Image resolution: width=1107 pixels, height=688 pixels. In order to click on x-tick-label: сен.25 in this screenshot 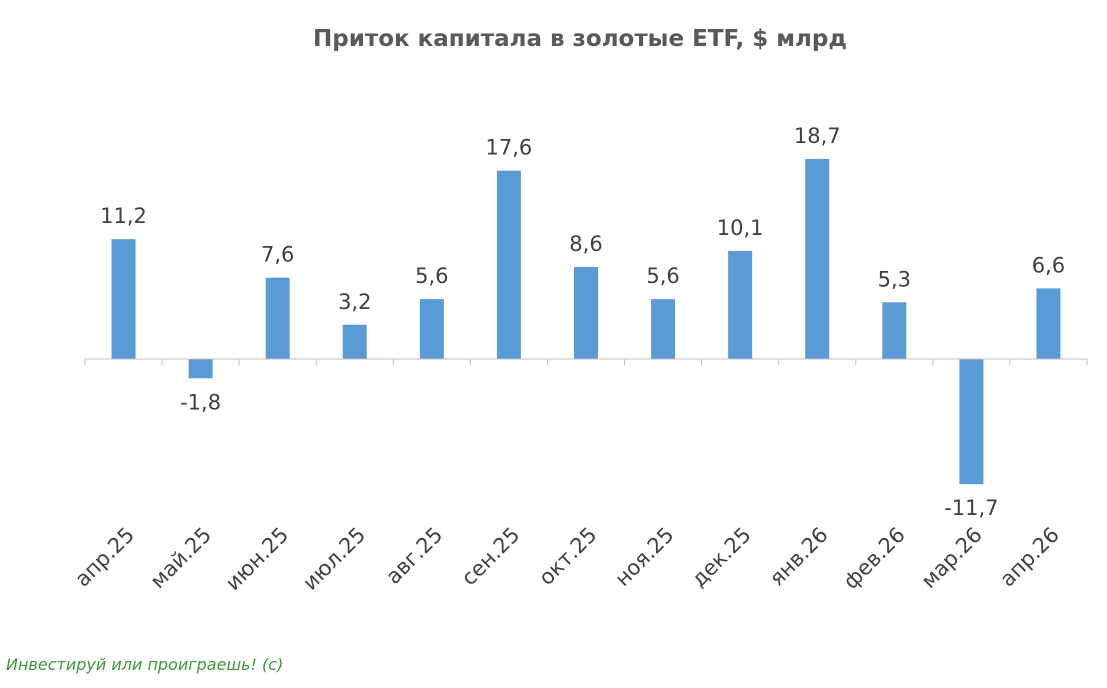, I will do `click(491, 557)`.